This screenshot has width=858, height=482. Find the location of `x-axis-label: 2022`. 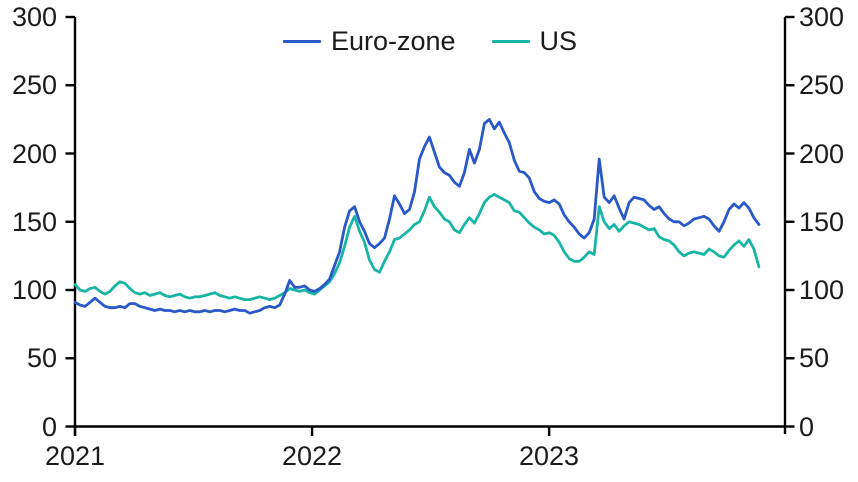

x-axis-label: 2022 is located at coordinates (312, 456).